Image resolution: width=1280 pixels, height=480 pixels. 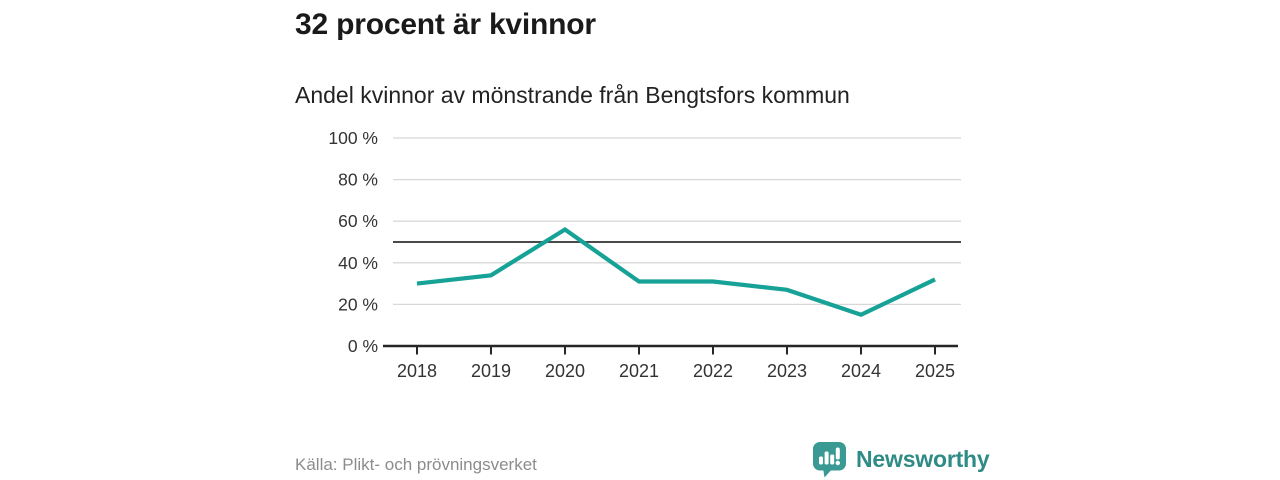 I want to click on newsworthy-logo: Newsworthy, so click(x=901, y=459).